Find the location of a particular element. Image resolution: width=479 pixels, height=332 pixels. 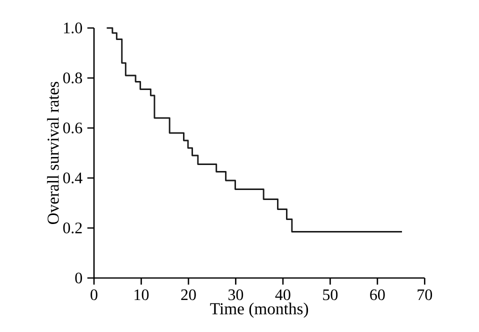

y-tick-label: 0.2 is located at coordinates (72, 228).